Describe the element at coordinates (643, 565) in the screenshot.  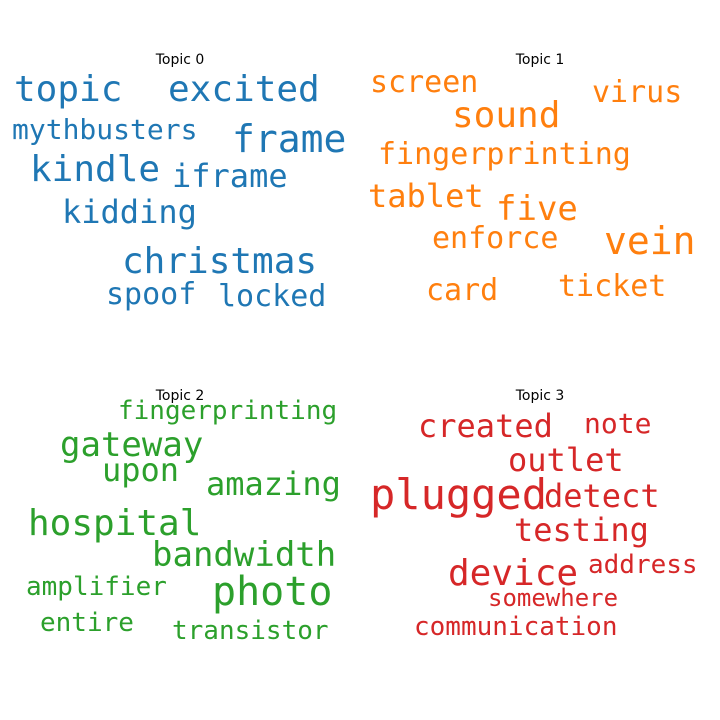
I see `topic-3-word: address` at that location.